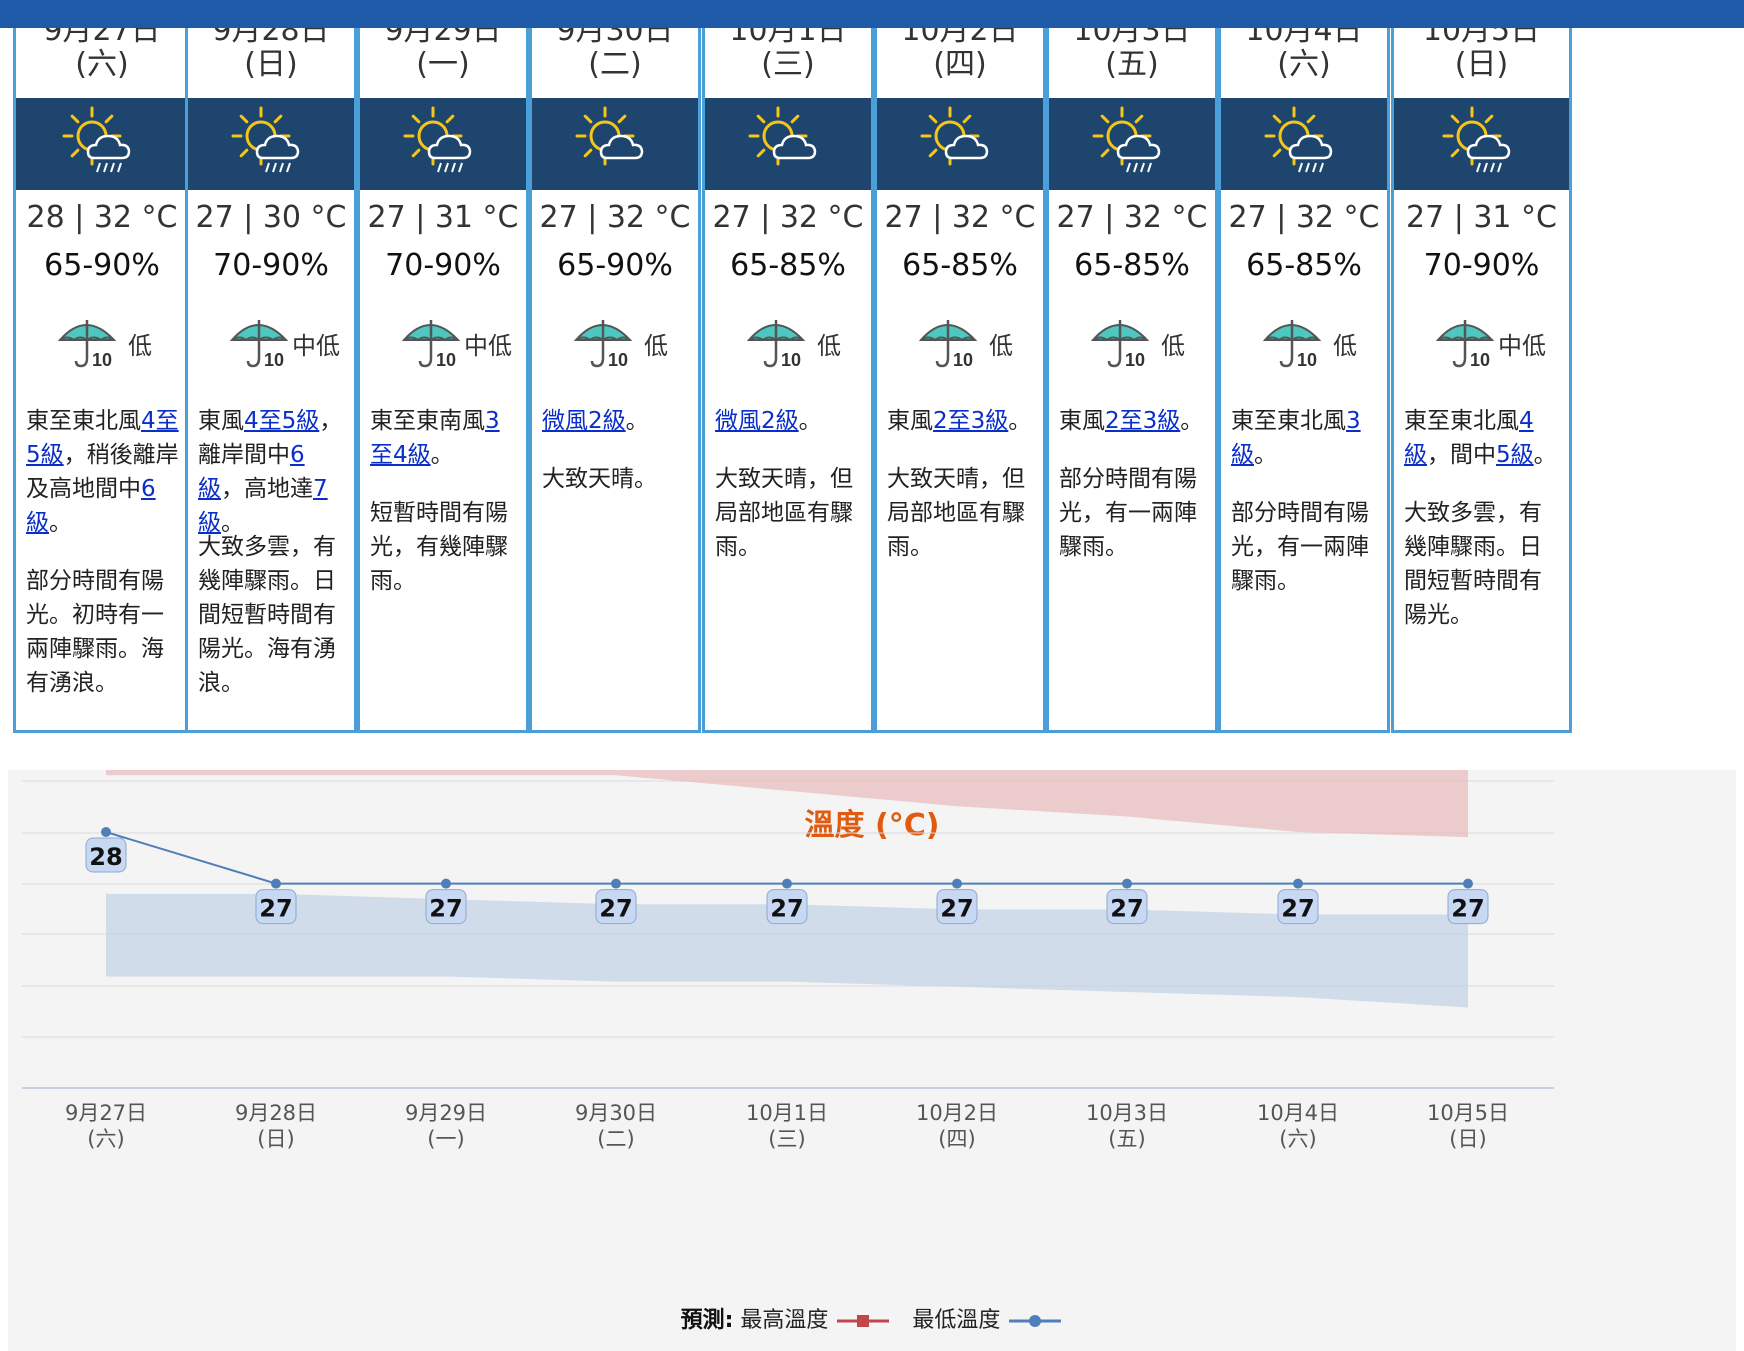  I want to click on weather-description: 短暫時間有陽光，有幾陣驟雨。, so click(439, 547).